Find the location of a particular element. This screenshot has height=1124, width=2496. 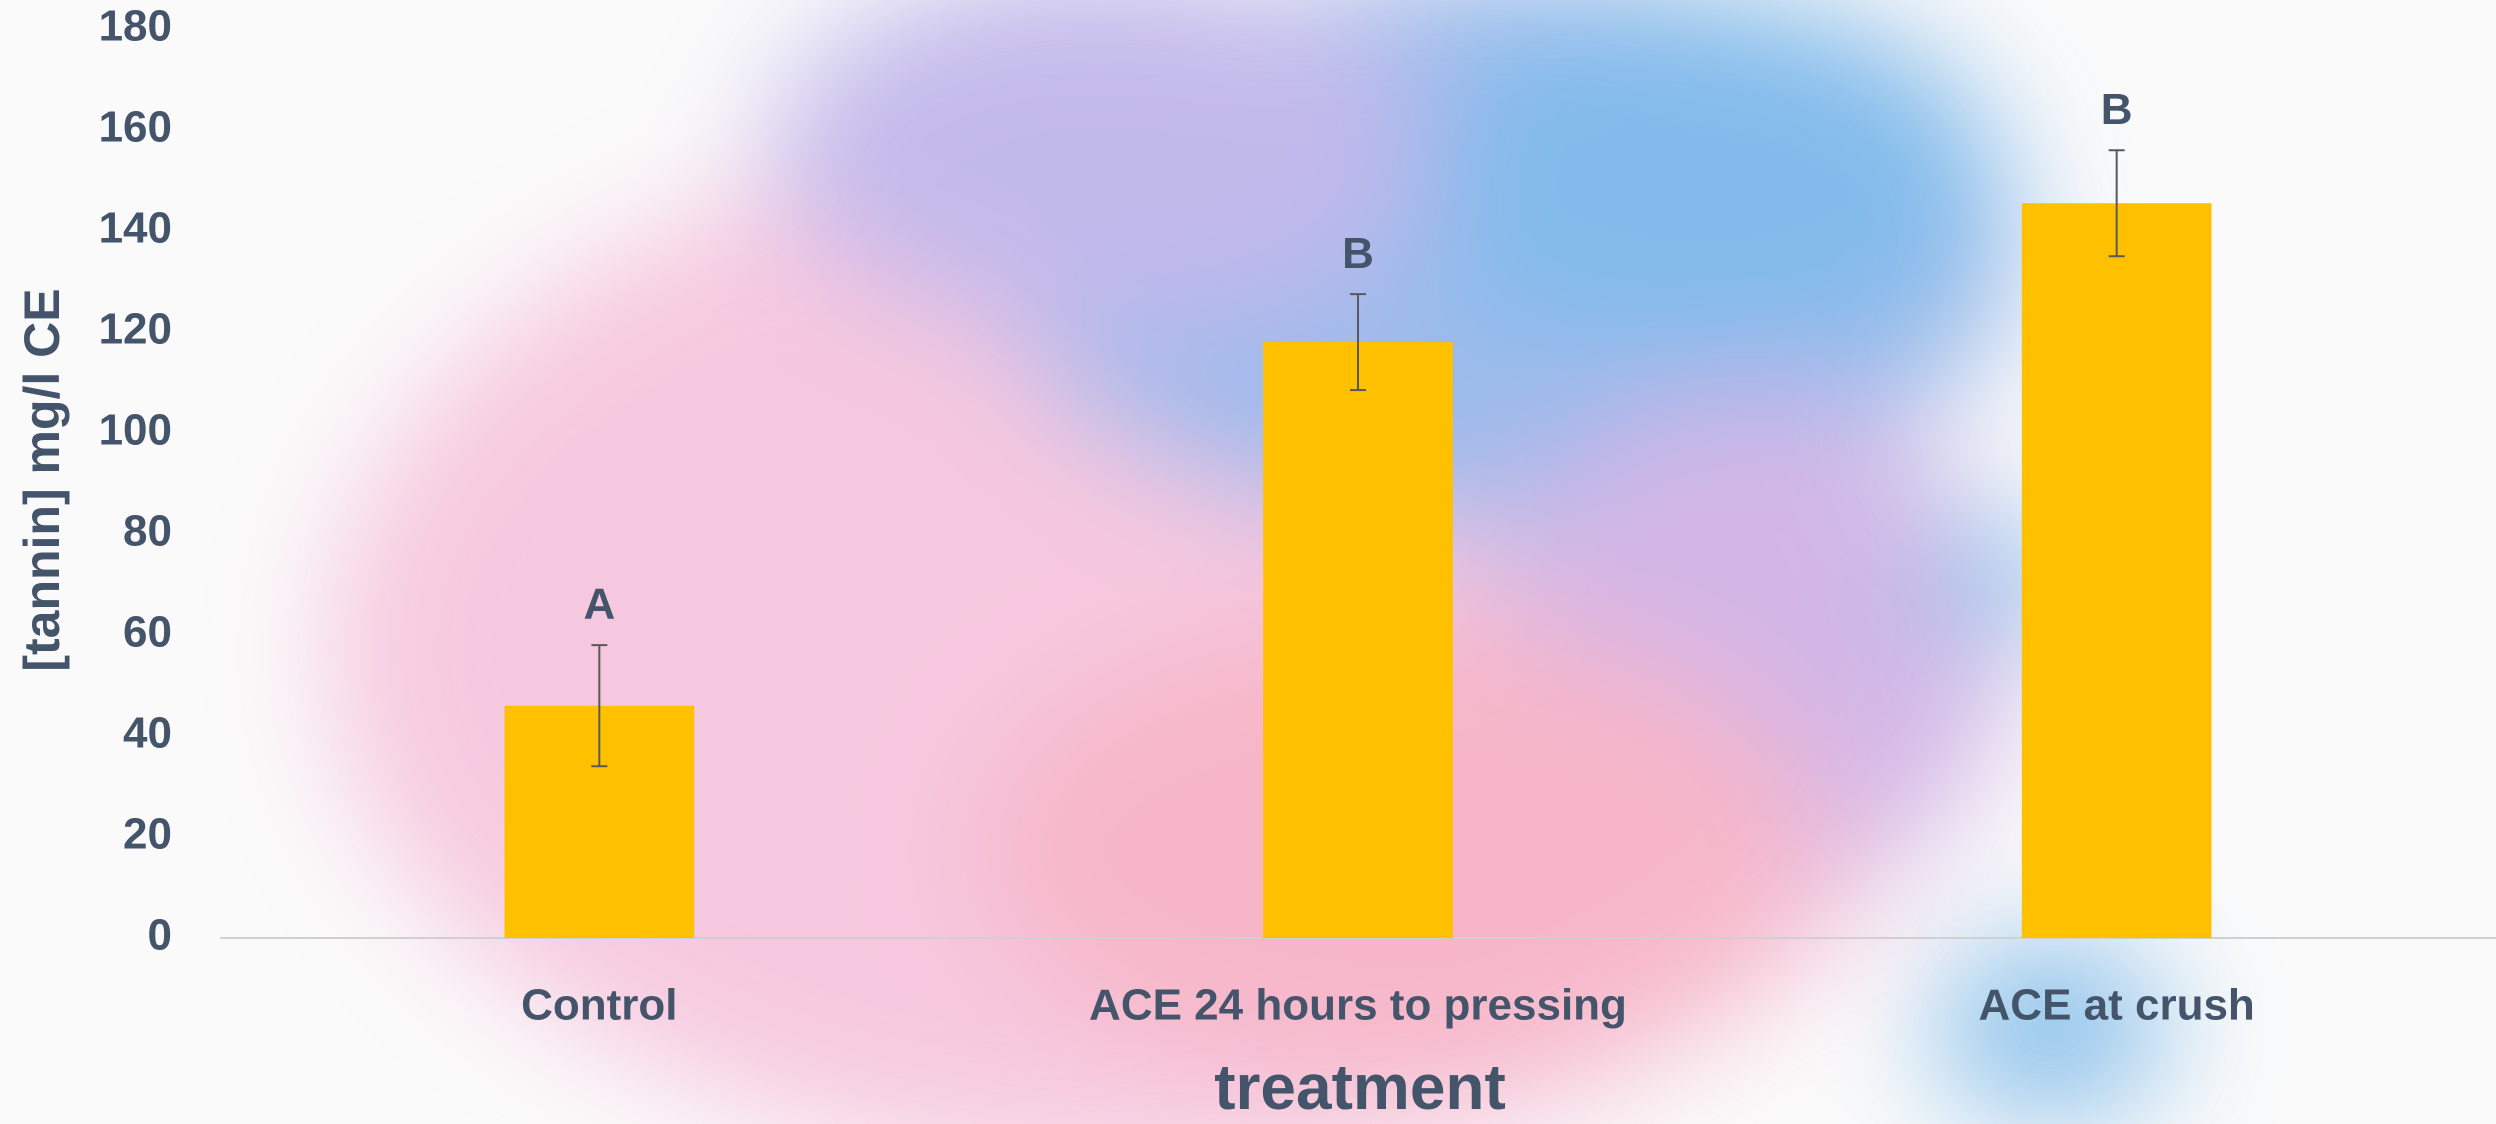

y-tick-label: 60 is located at coordinates (147, 632).